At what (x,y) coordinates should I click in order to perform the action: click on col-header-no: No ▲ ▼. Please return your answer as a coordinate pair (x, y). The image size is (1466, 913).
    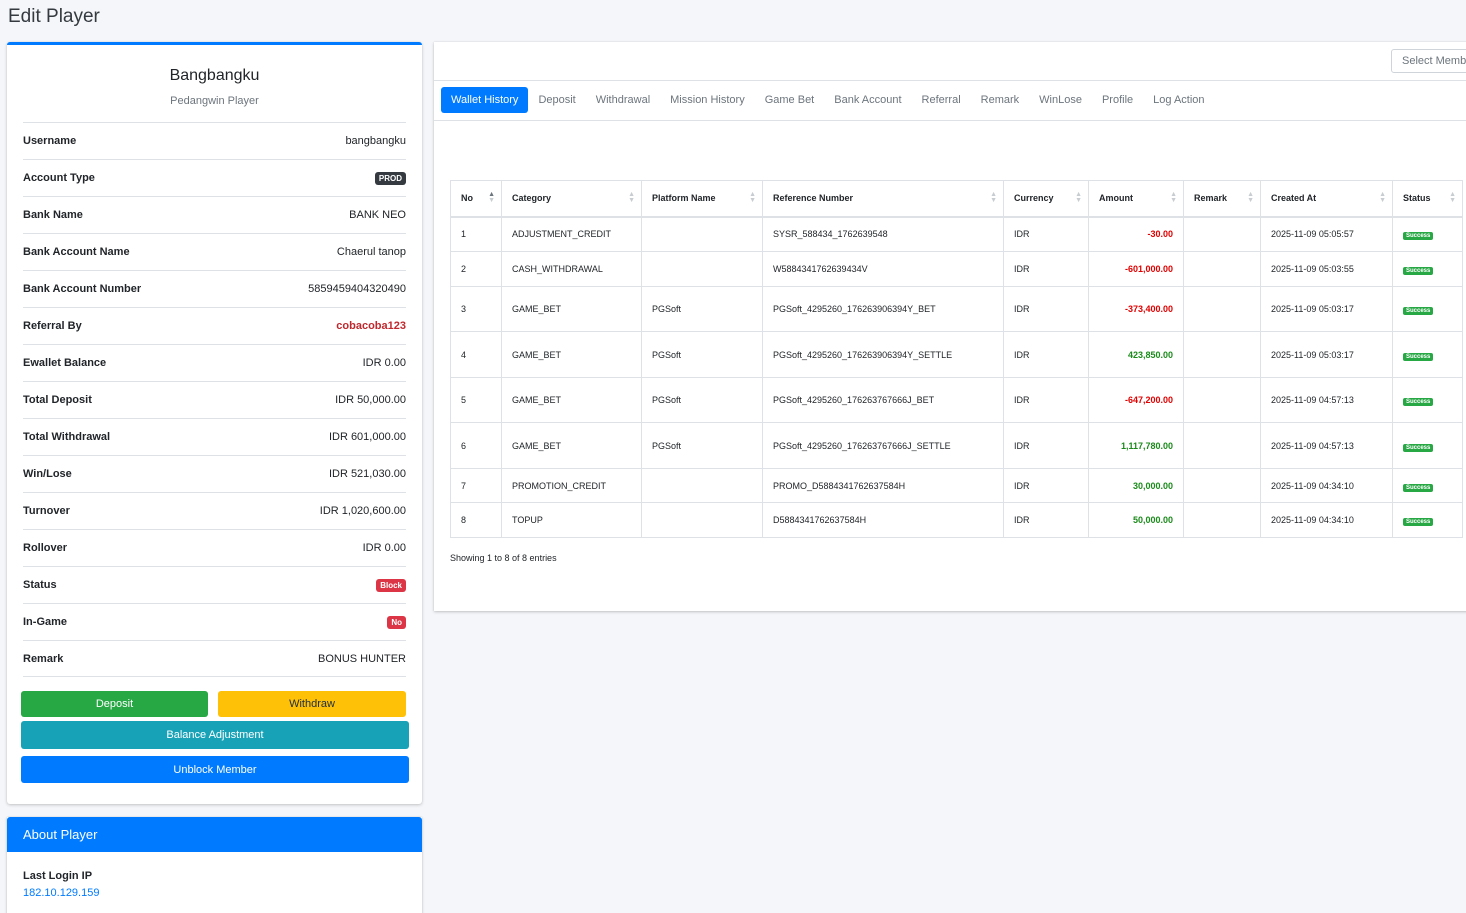
    Looking at the image, I should click on (476, 199).